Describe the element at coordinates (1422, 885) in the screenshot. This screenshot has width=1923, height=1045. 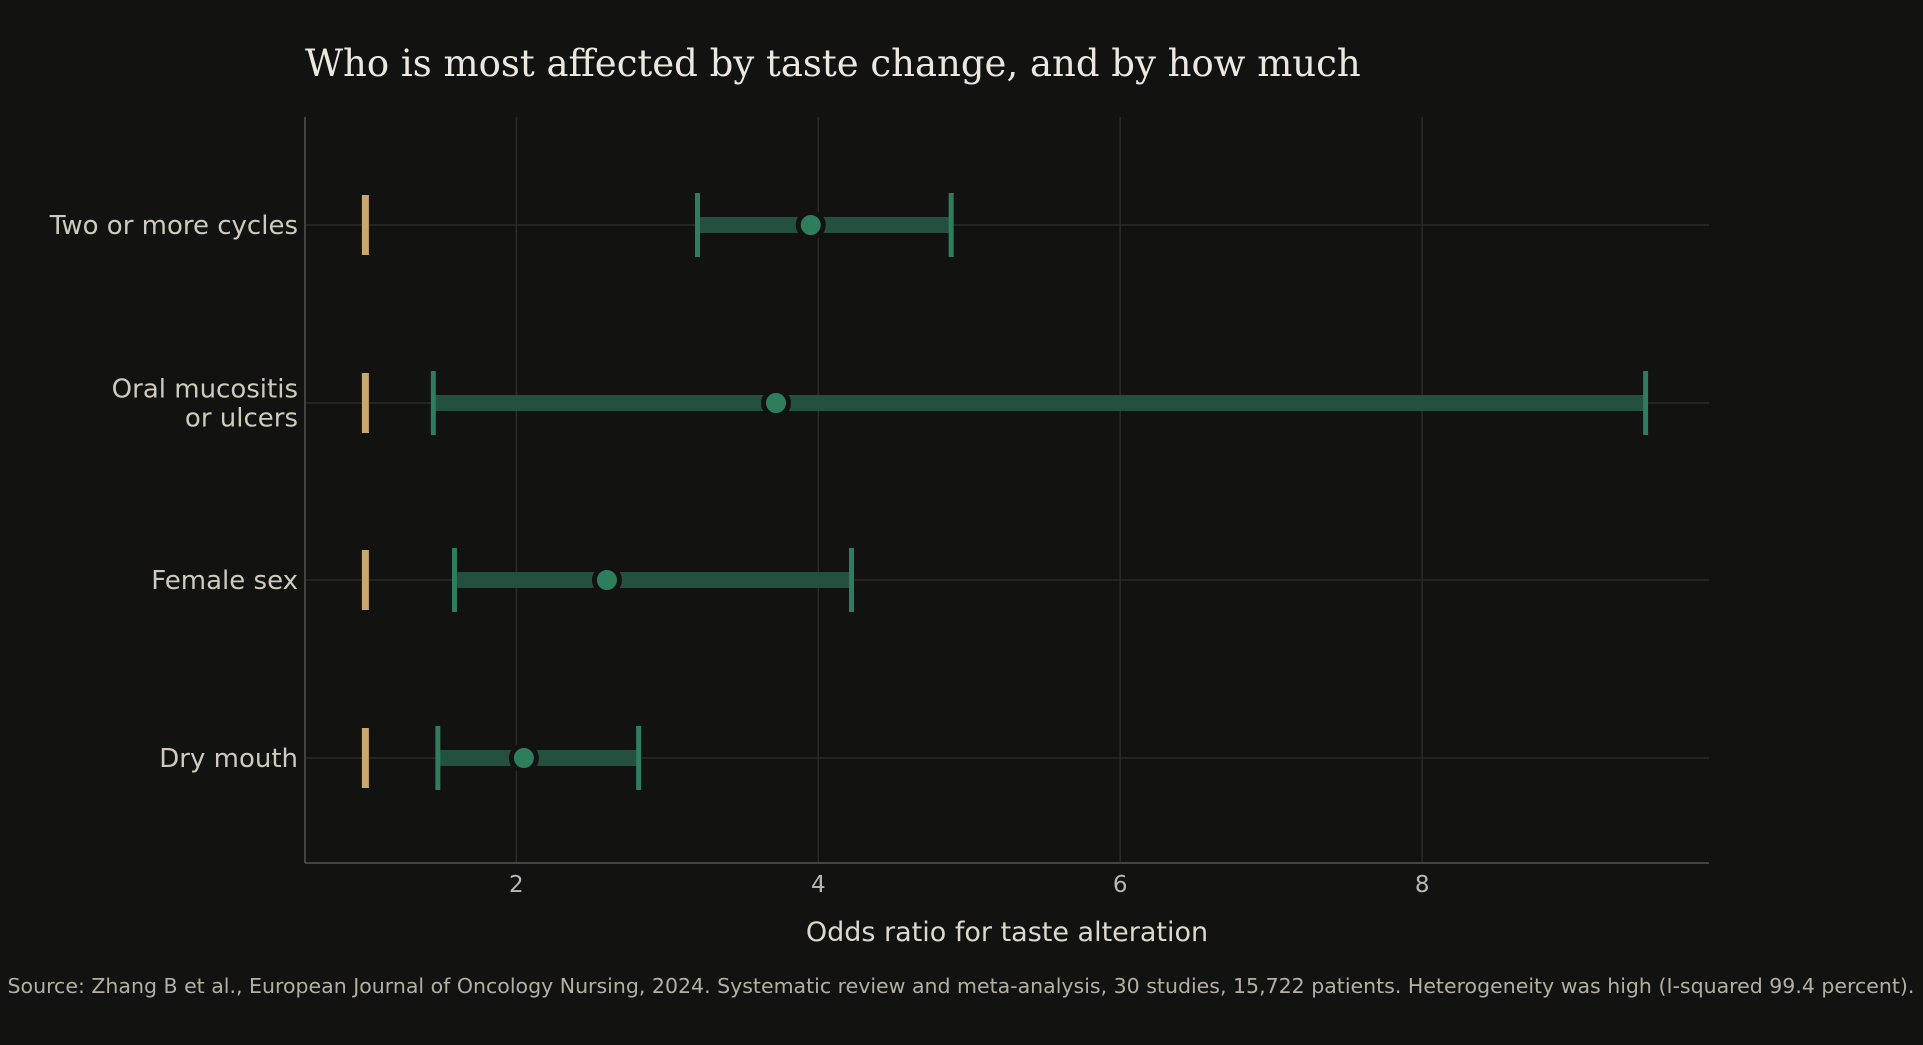
I see `x-tick-label: 8` at that location.